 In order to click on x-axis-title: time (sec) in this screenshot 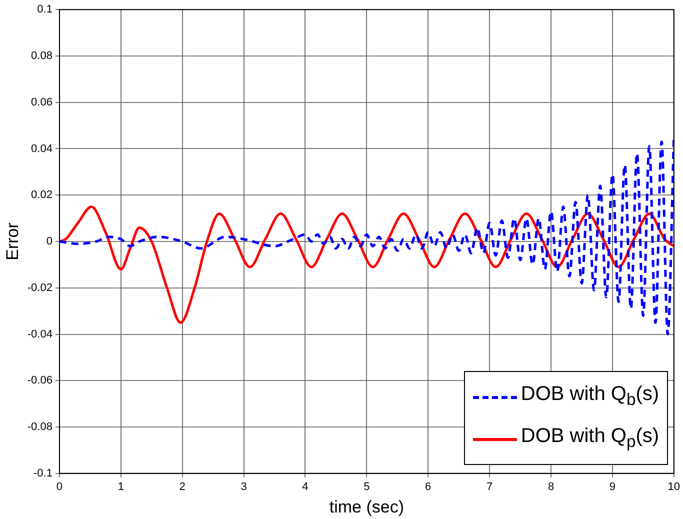, I will do `click(366, 506)`.